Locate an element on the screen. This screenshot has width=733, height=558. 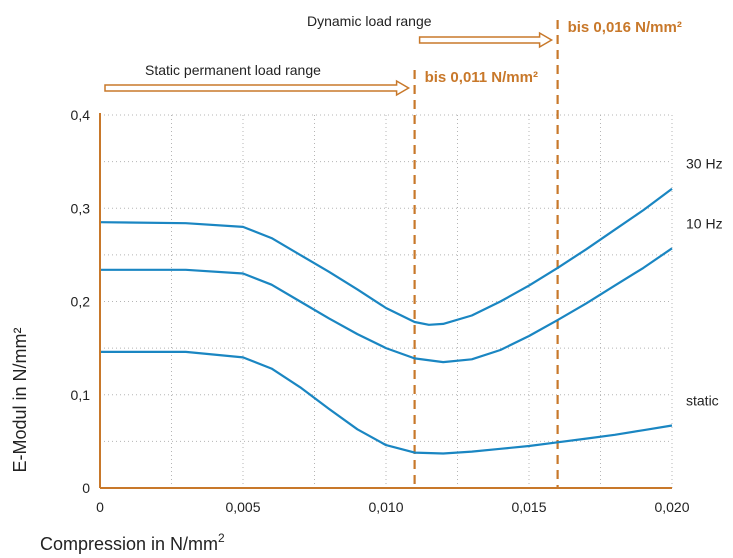
series-label: 10 Hz is located at coordinates (704, 223).